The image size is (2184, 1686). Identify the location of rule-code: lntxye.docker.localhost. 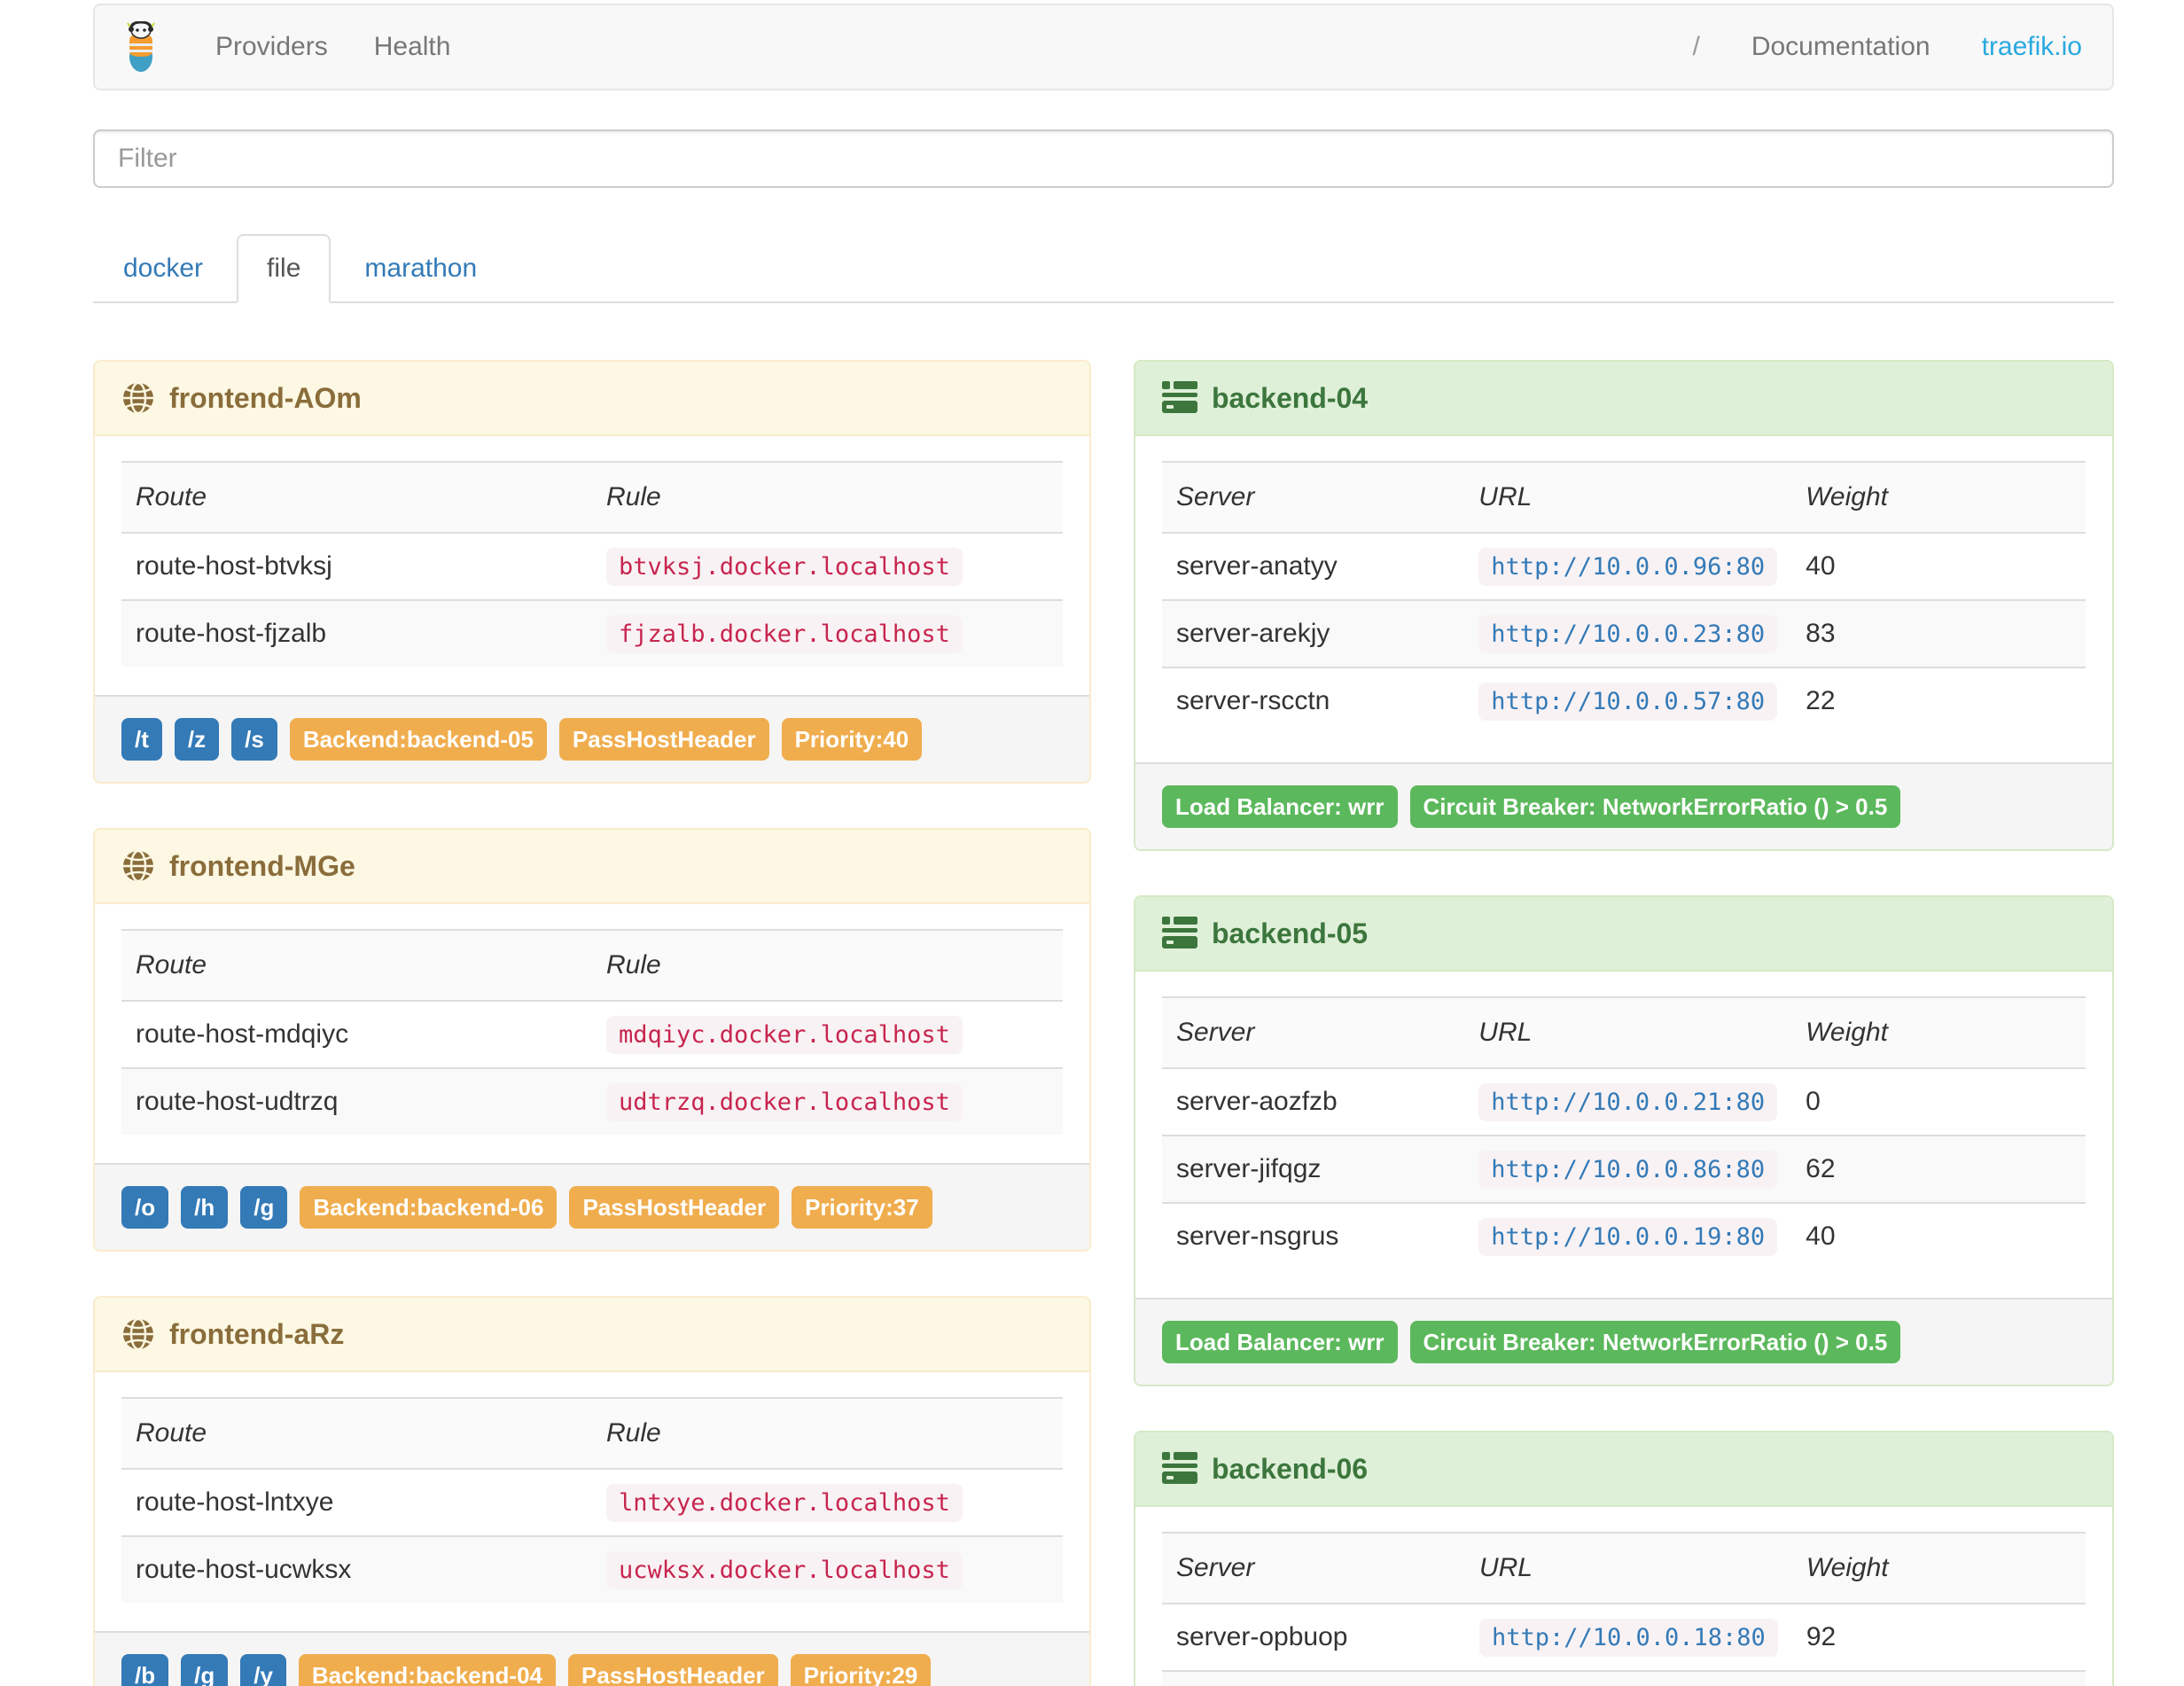
(784, 1503).